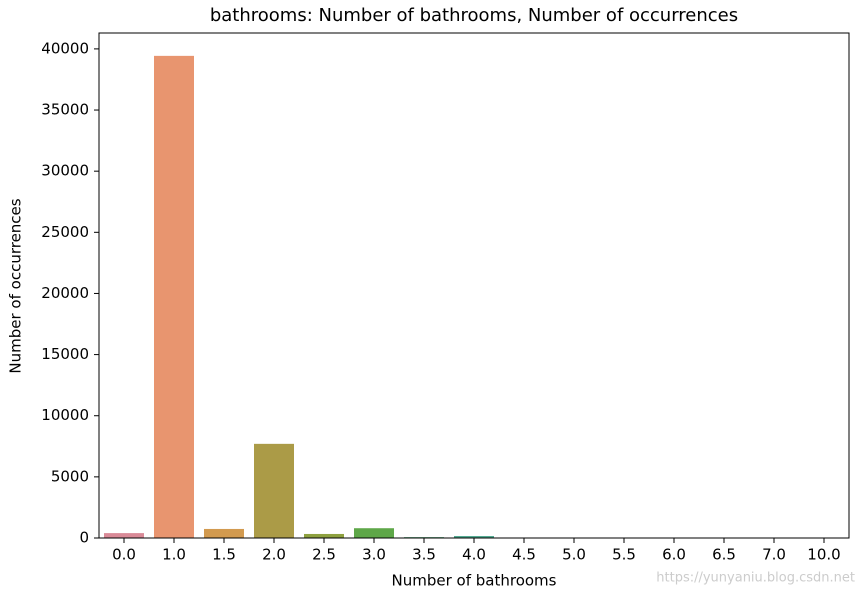  Describe the element at coordinates (324, 555) in the screenshot. I see `x-tick-label: 2.5` at that location.